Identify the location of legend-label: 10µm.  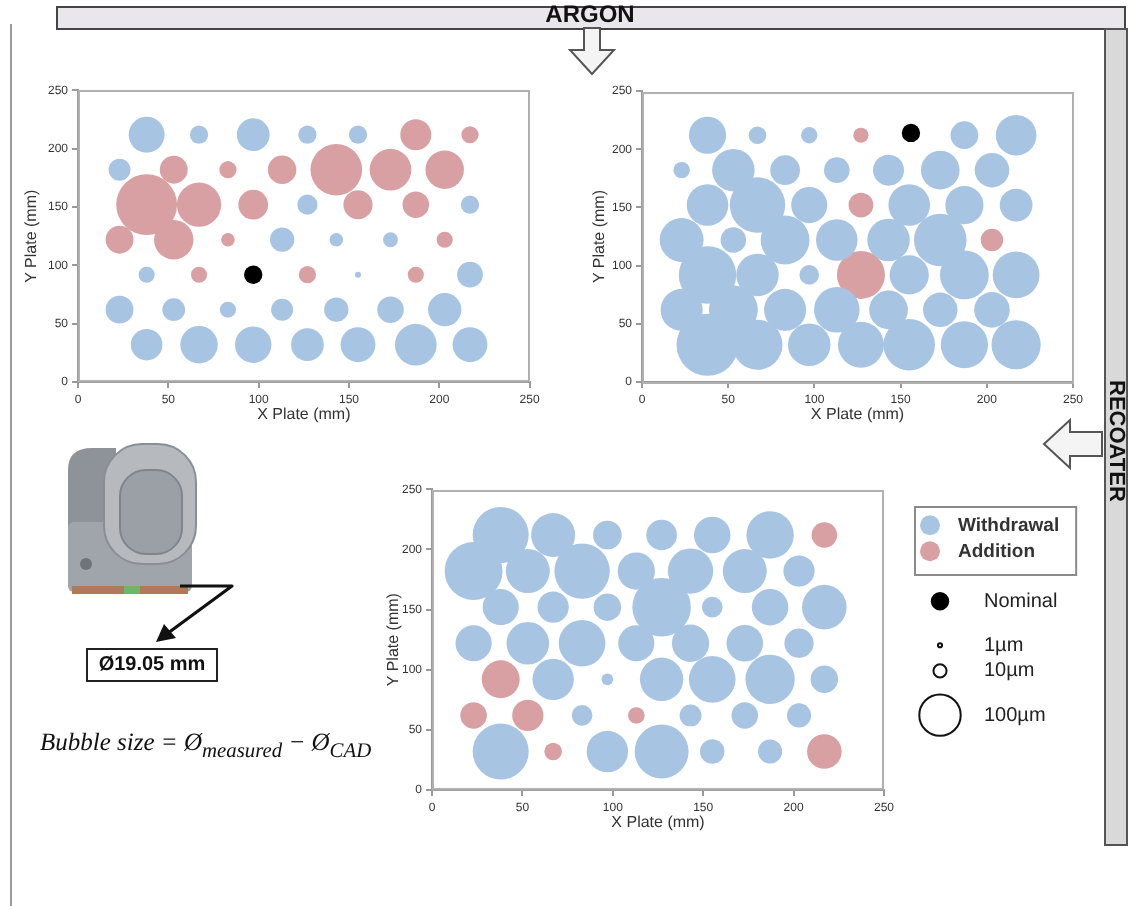
(1009, 671).